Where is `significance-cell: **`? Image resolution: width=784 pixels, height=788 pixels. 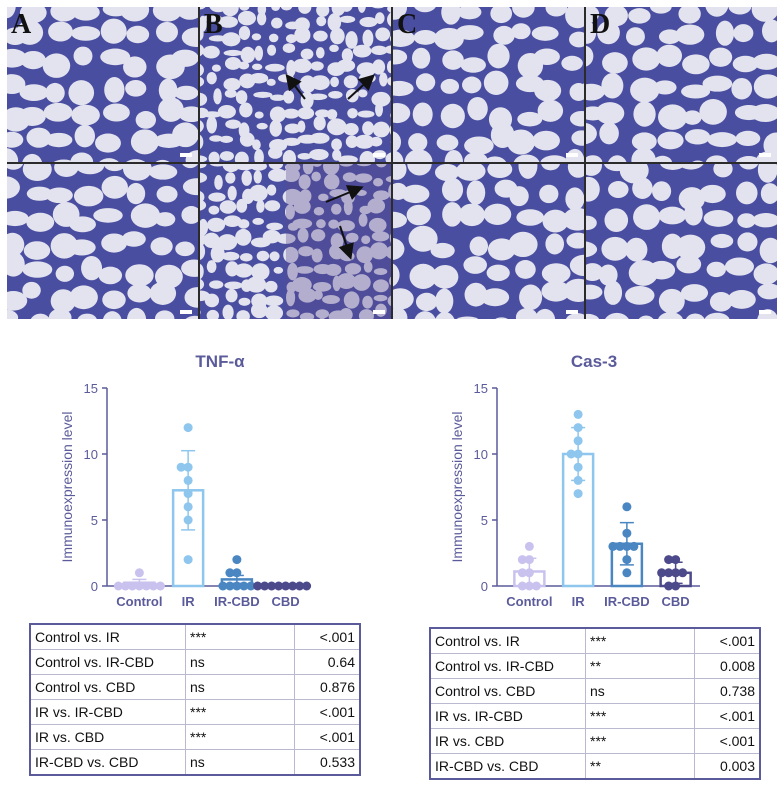
significance-cell: ** is located at coordinates (640, 766).